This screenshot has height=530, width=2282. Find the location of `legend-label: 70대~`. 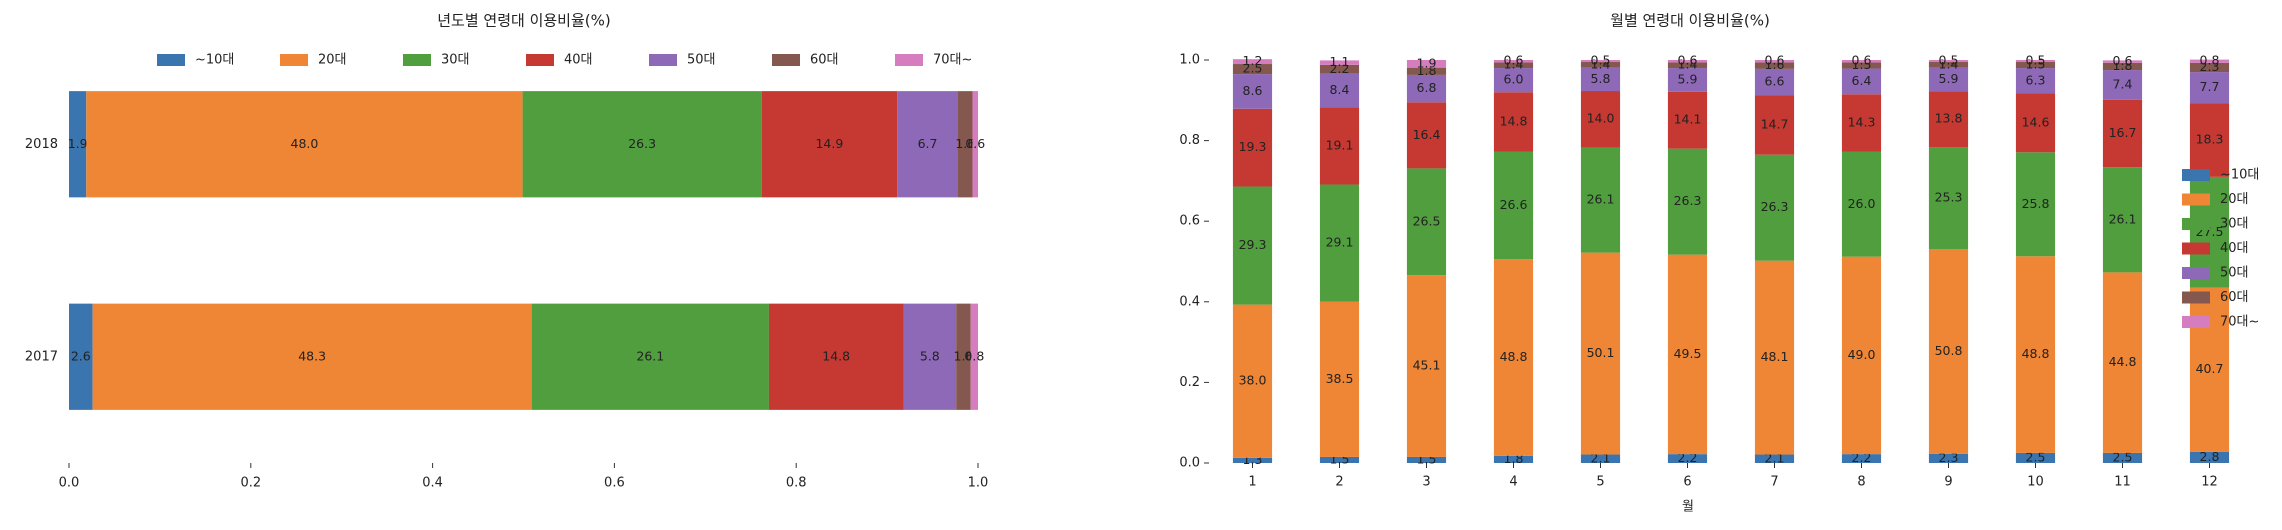

legend-label: 70대~ is located at coordinates (952, 60).